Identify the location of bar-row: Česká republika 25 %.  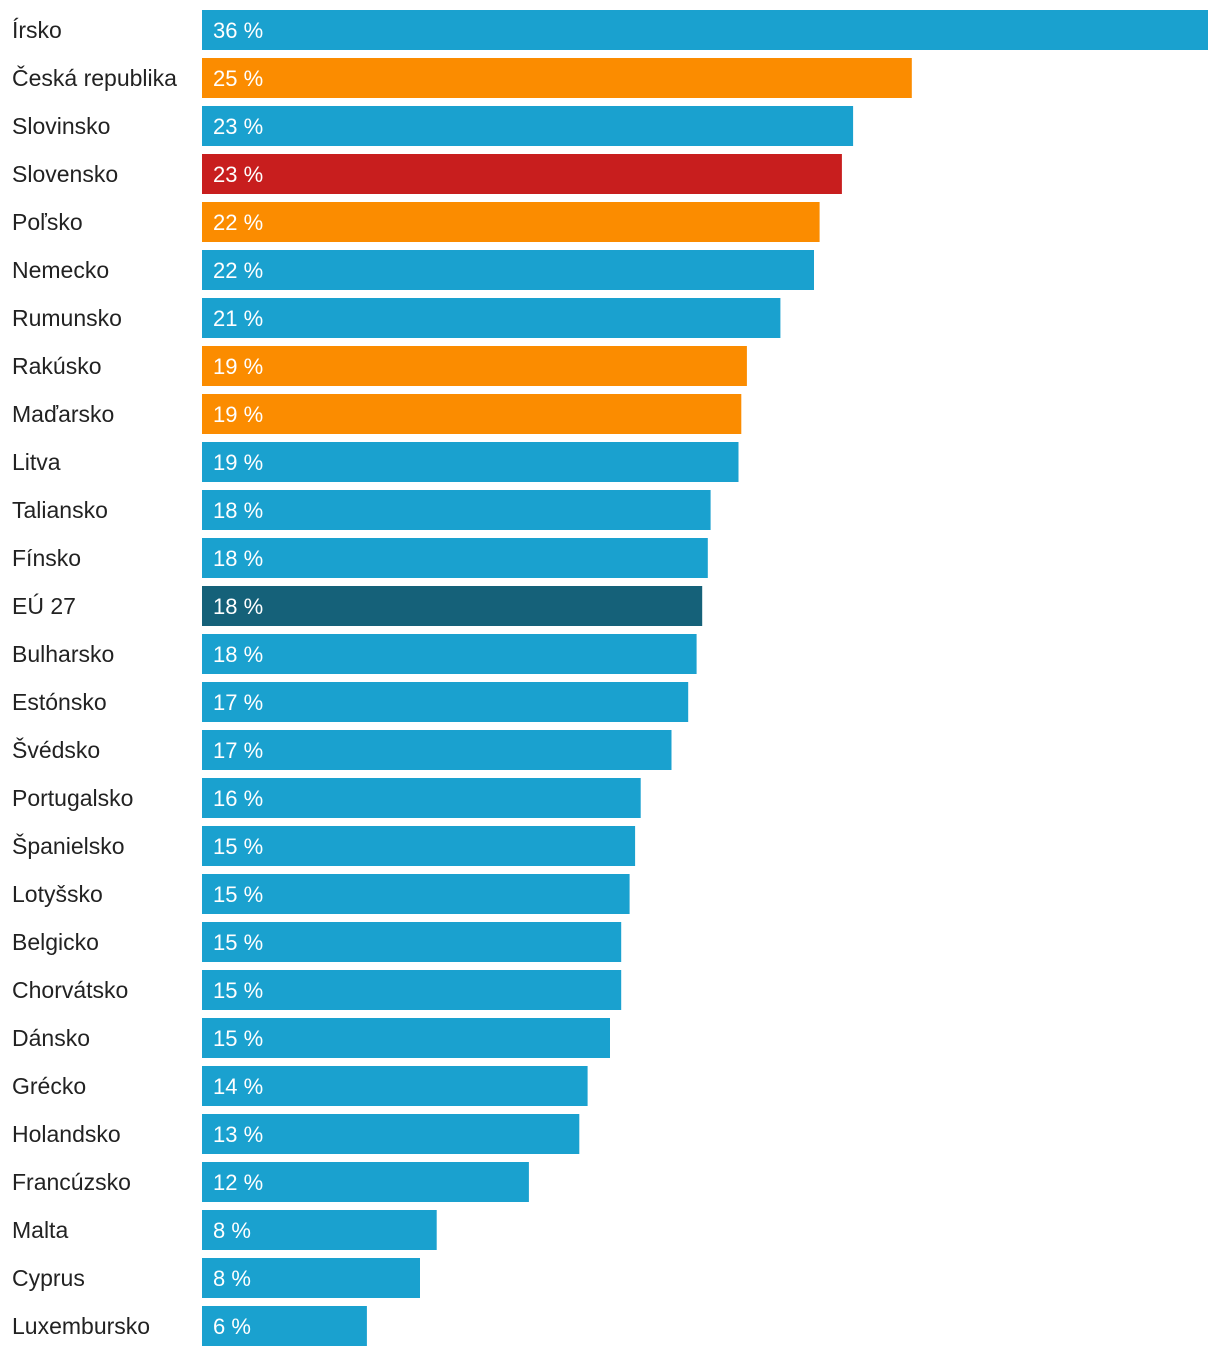
(462, 78).